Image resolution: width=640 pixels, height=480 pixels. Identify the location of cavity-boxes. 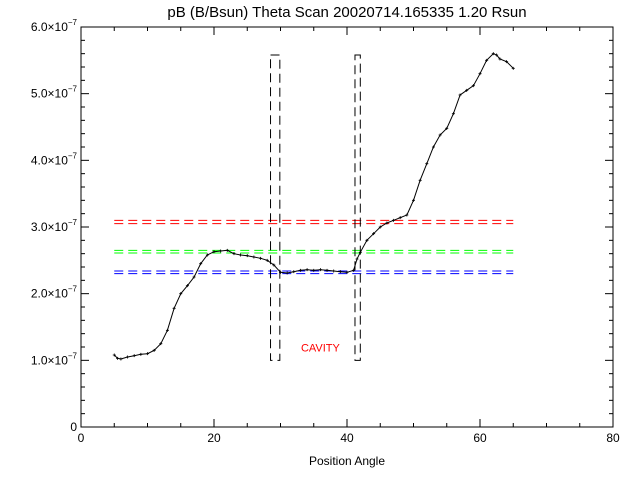
(315, 207).